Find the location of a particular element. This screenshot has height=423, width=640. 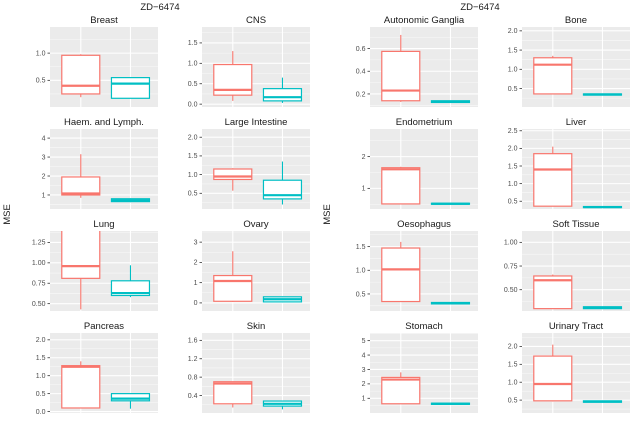

facet-autonomic-ganglia: Autonomic Ganglia 0.2 0.4 0.6 is located at coordinates (407, 61).